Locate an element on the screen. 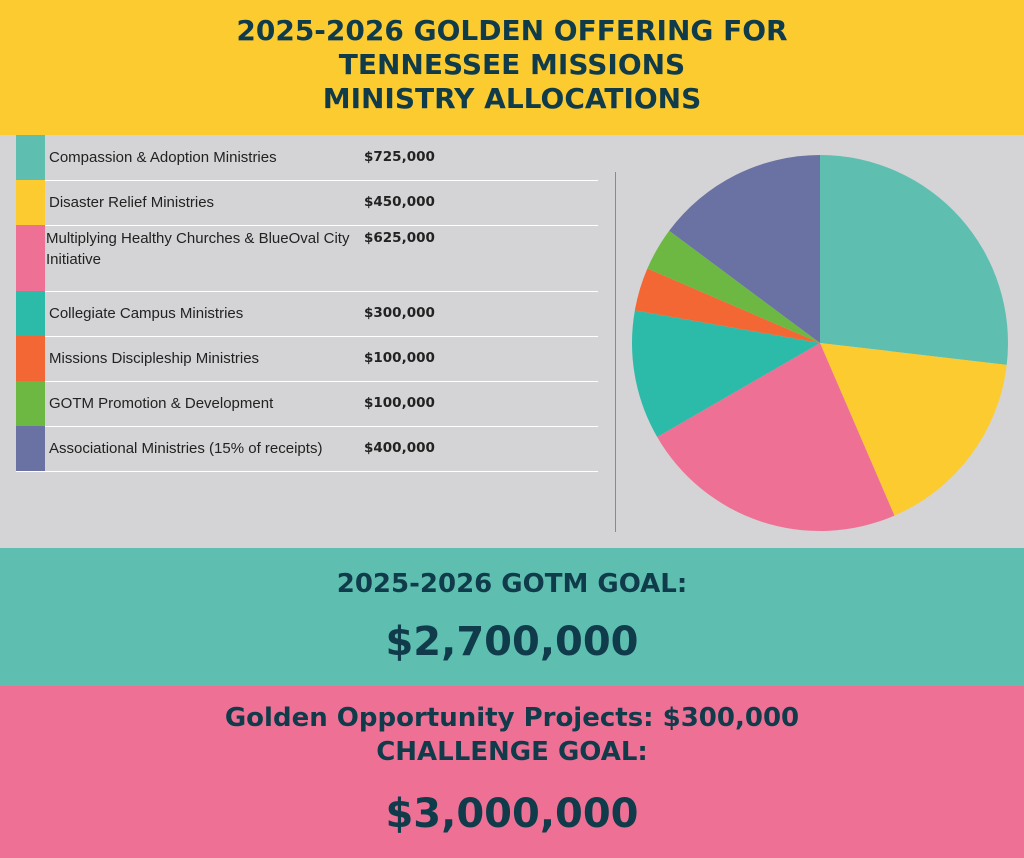 Image resolution: width=1024 pixels, height=858 pixels. legend-label: Missions Discipleship Ministries is located at coordinates (154, 358).